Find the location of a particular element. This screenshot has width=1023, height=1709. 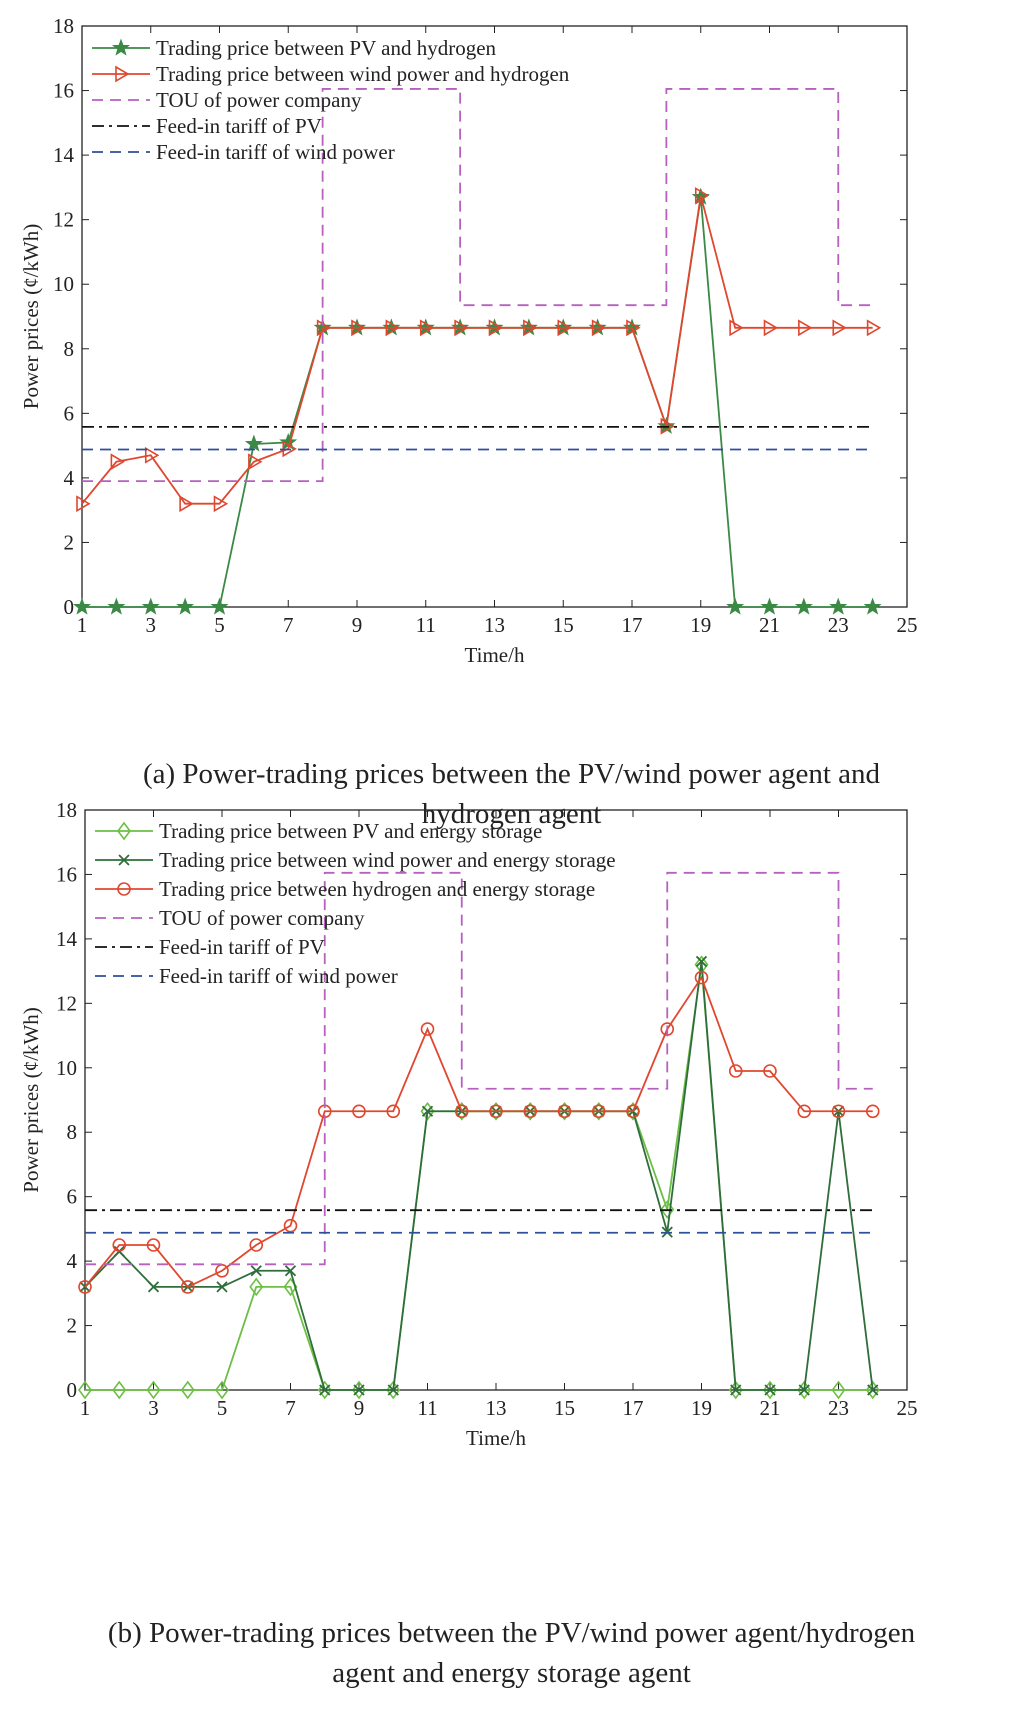

chart-b-xtick-label: 3 is located at coordinates (153, 1408).